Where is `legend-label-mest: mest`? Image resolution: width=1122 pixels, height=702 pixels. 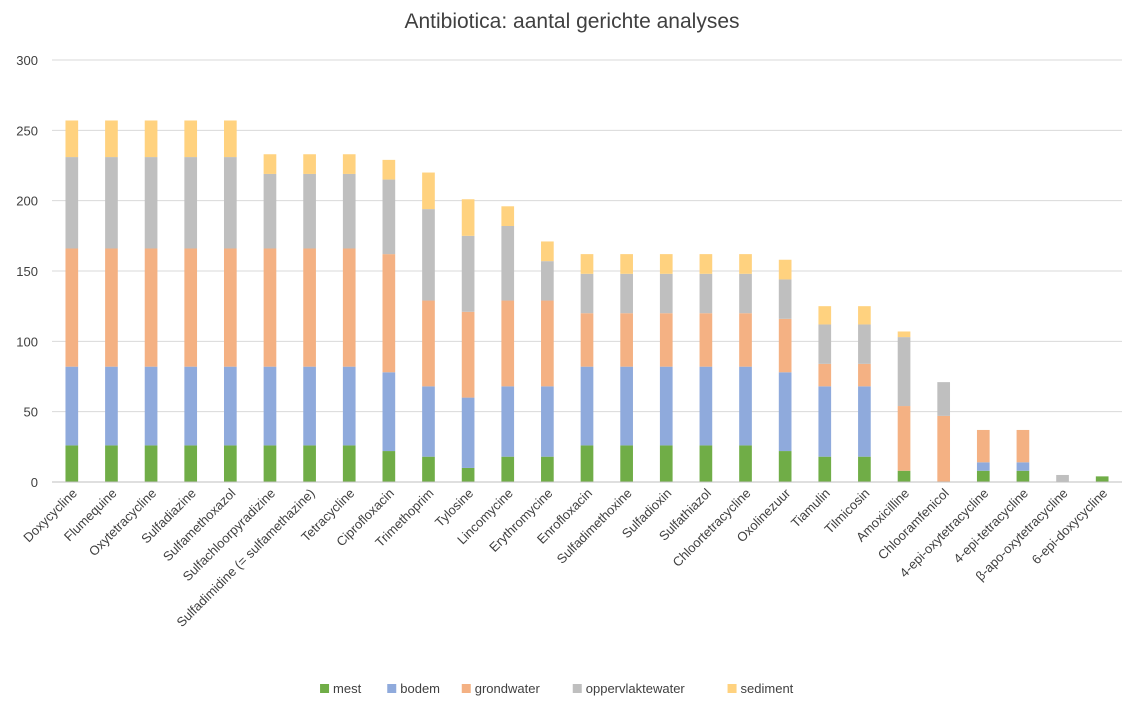
legend-label-mest: mest is located at coordinates (347, 688).